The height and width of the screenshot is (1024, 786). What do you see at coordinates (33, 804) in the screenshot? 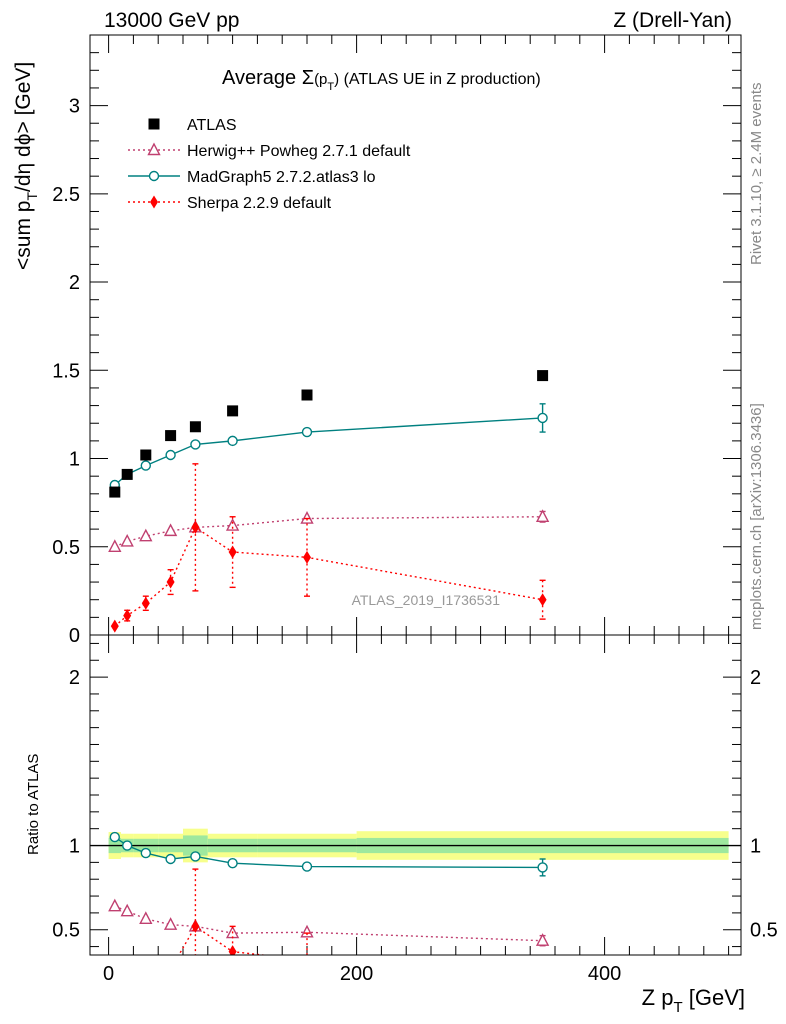
I see `ratio-ylabel: Ratio to ATLAS` at bounding box center [33, 804].